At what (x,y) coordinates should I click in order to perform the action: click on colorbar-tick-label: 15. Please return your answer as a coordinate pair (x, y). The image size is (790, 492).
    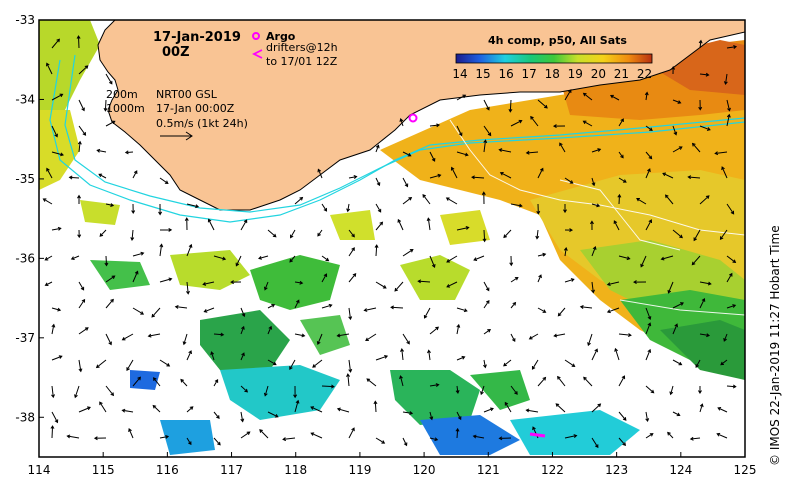
    Looking at the image, I should click on (482, 74).